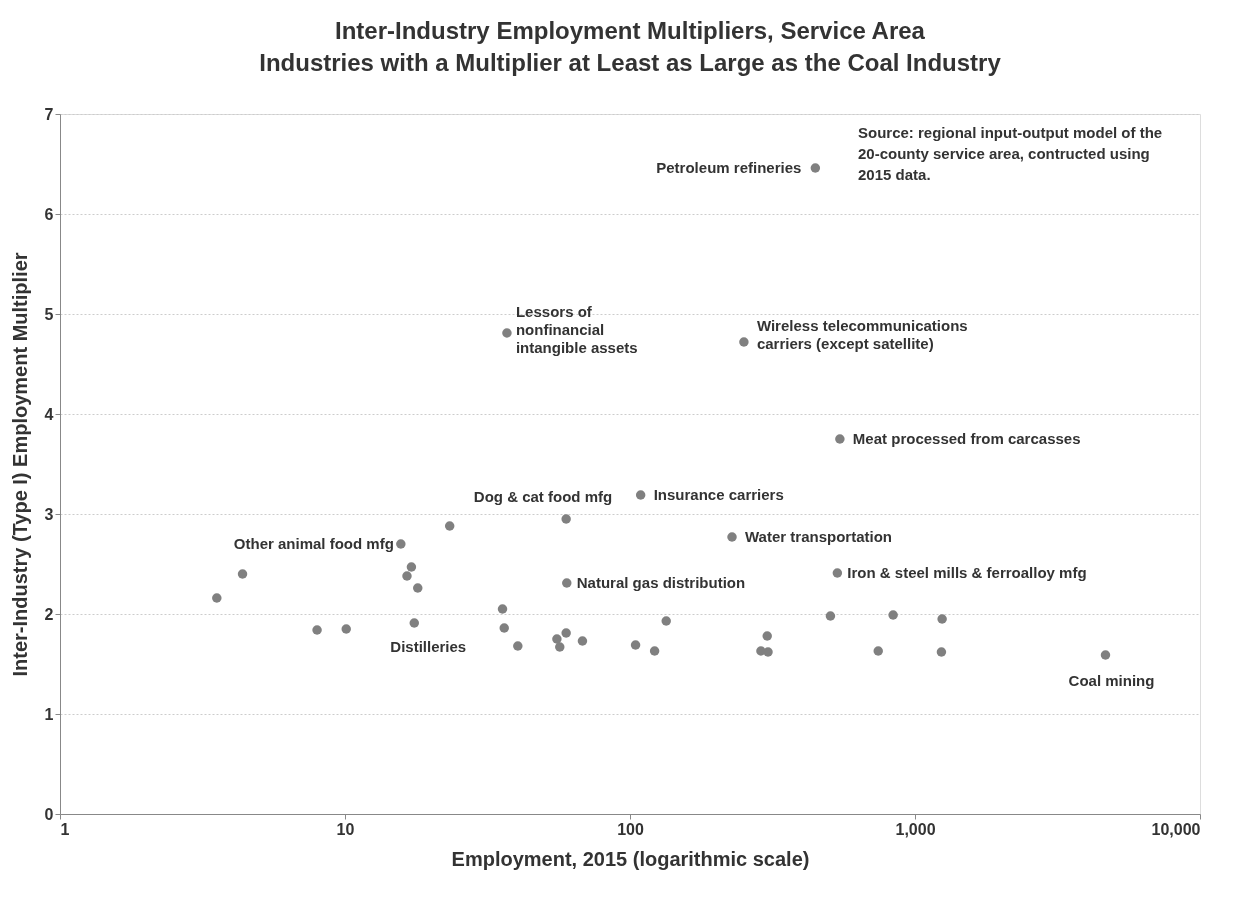 The height and width of the screenshot is (907, 1241). I want to click on annotation: Petroleum refineries, so click(729, 167).